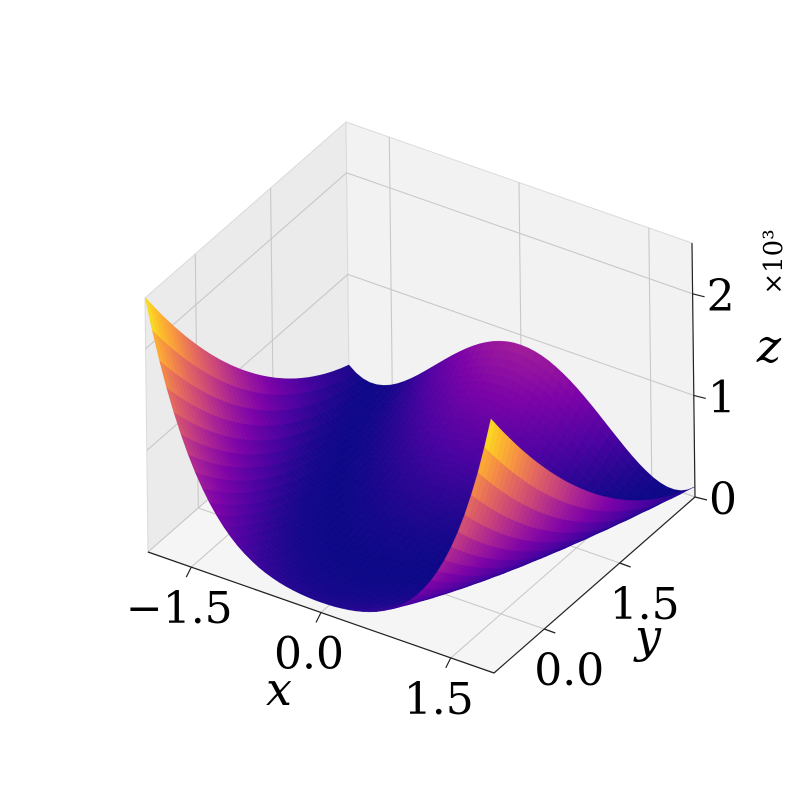 Image resolution: width=800 pixels, height=800 pixels. I want to click on z-offset-label: ×10³, so click(774, 261).